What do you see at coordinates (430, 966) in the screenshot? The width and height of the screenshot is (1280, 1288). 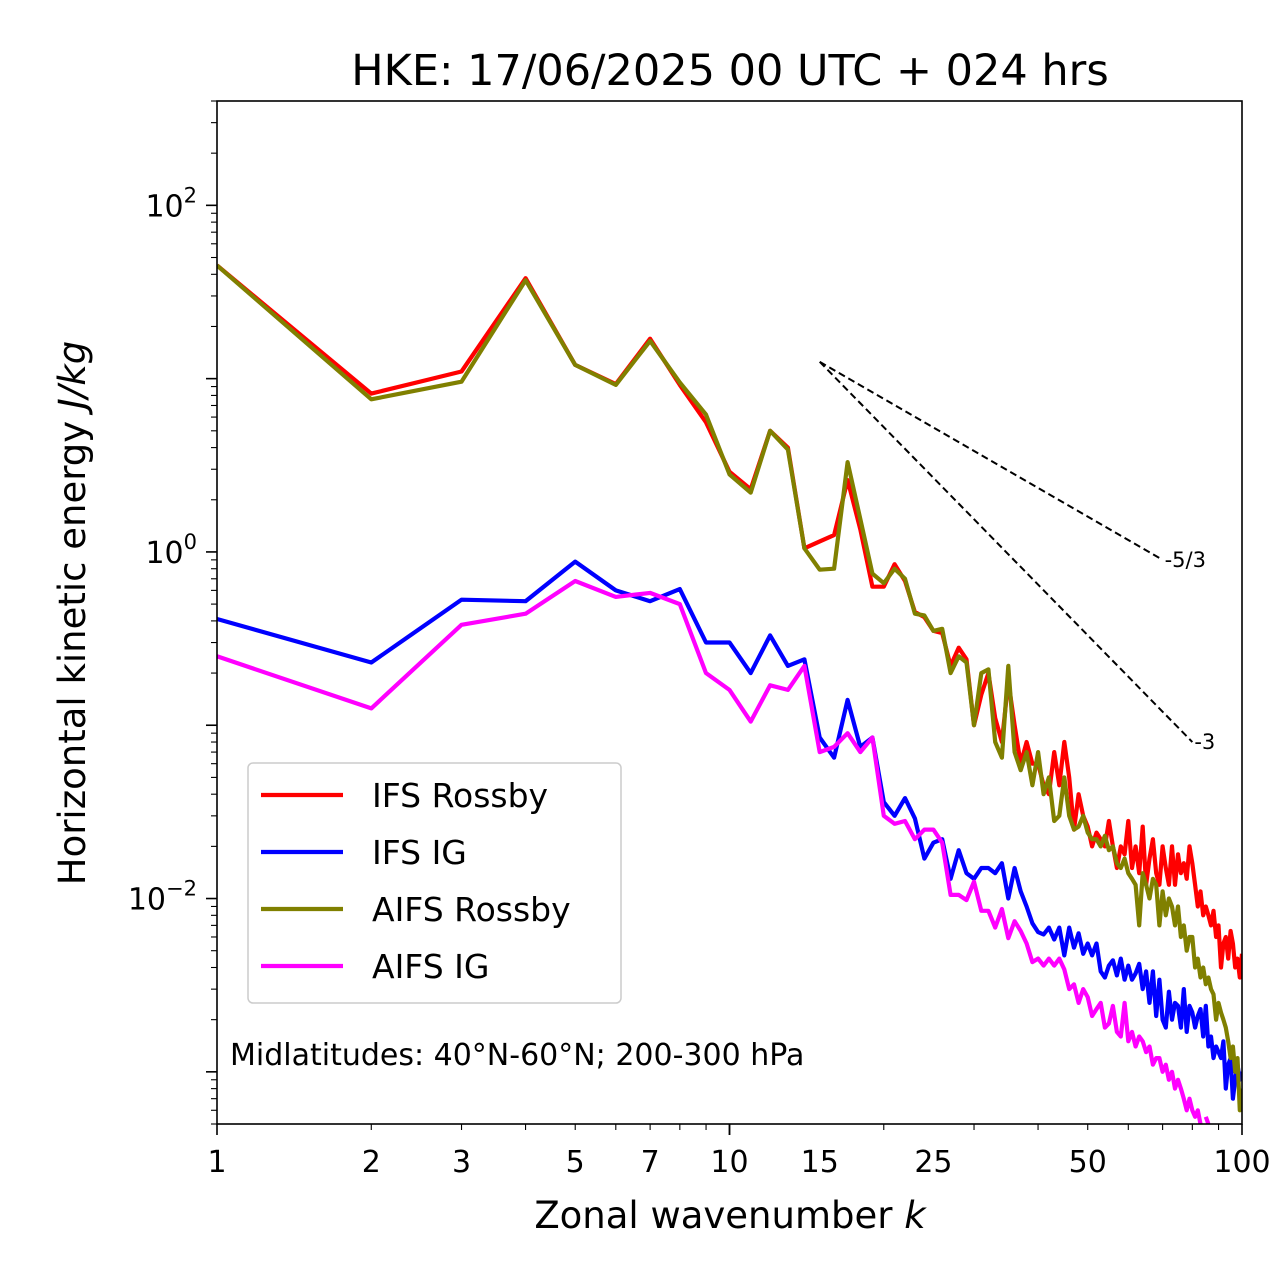 I see `legend-label: AIFS IG` at bounding box center [430, 966].